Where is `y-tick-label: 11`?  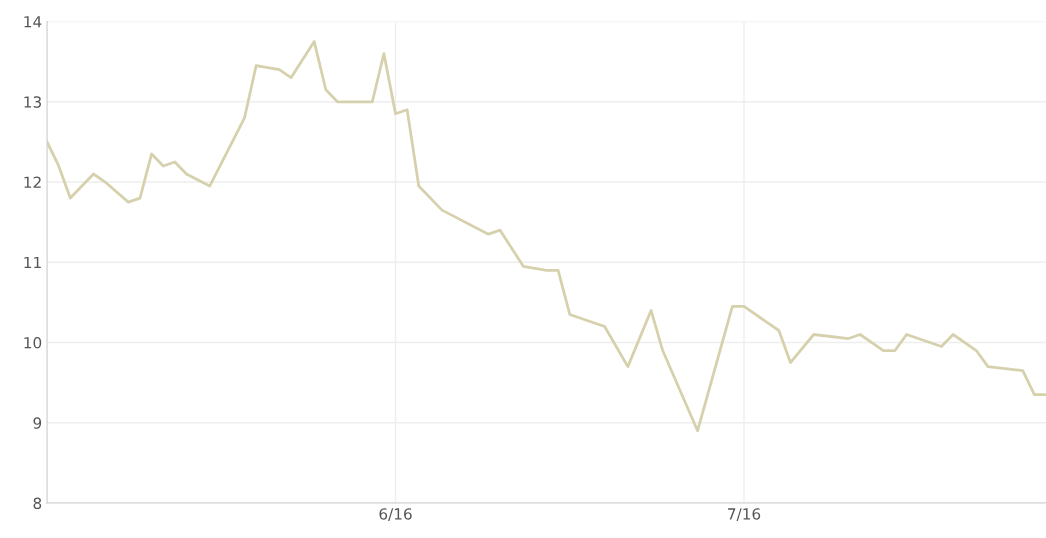 y-tick-label: 11 is located at coordinates (32, 262).